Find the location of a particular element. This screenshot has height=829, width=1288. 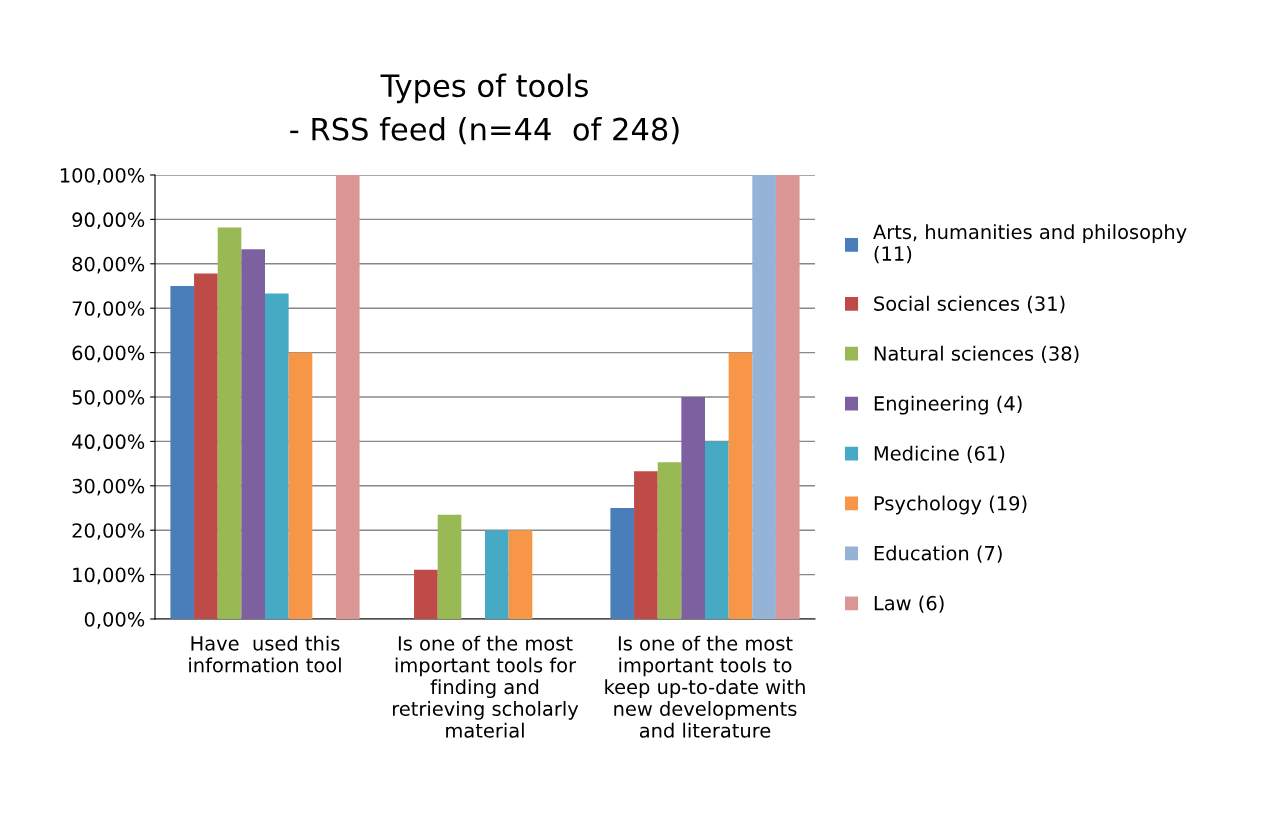

y-tick-label: 10,00% is located at coordinates (109, 576).